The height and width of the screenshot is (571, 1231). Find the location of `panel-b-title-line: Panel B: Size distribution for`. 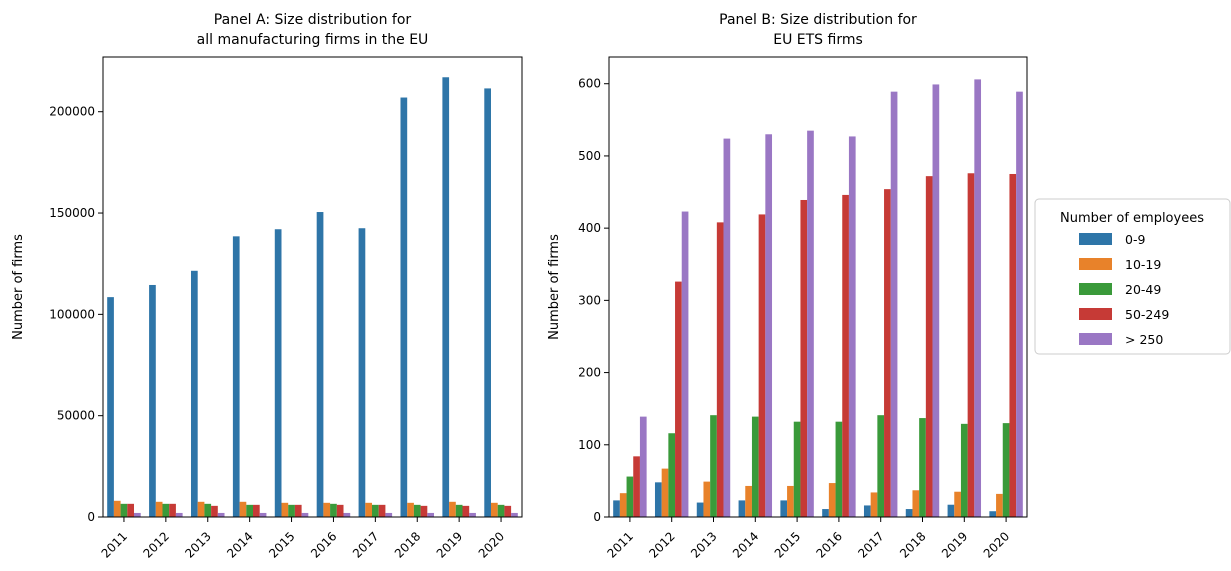

panel-b-title-line: Panel B: Size distribution for is located at coordinates (818, 20).